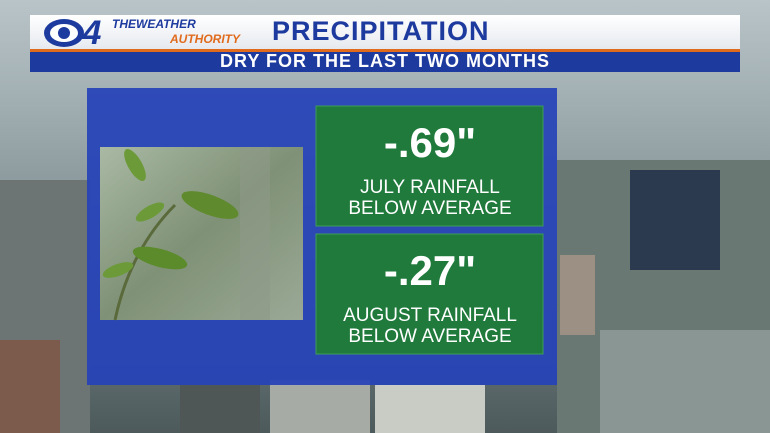 The height and width of the screenshot is (433, 770). I want to click on stat-label: AUGUST RAINFALL, so click(430, 315).